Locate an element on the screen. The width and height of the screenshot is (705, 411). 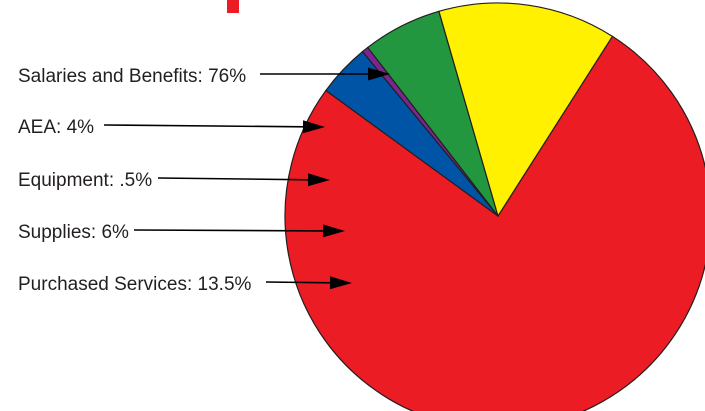
slice-label-aea: AEA: 4% is located at coordinates (56, 127).